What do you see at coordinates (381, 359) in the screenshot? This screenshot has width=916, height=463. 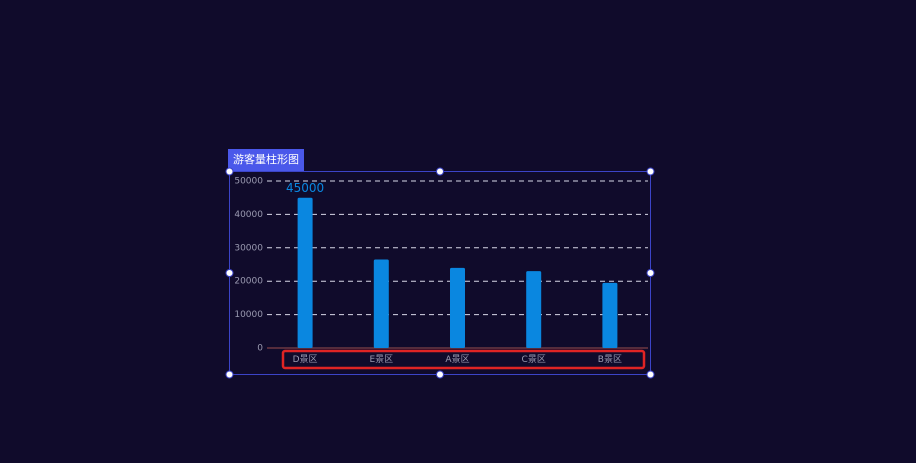 I see `x-tick-label: E景区` at bounding box center [381, 359].